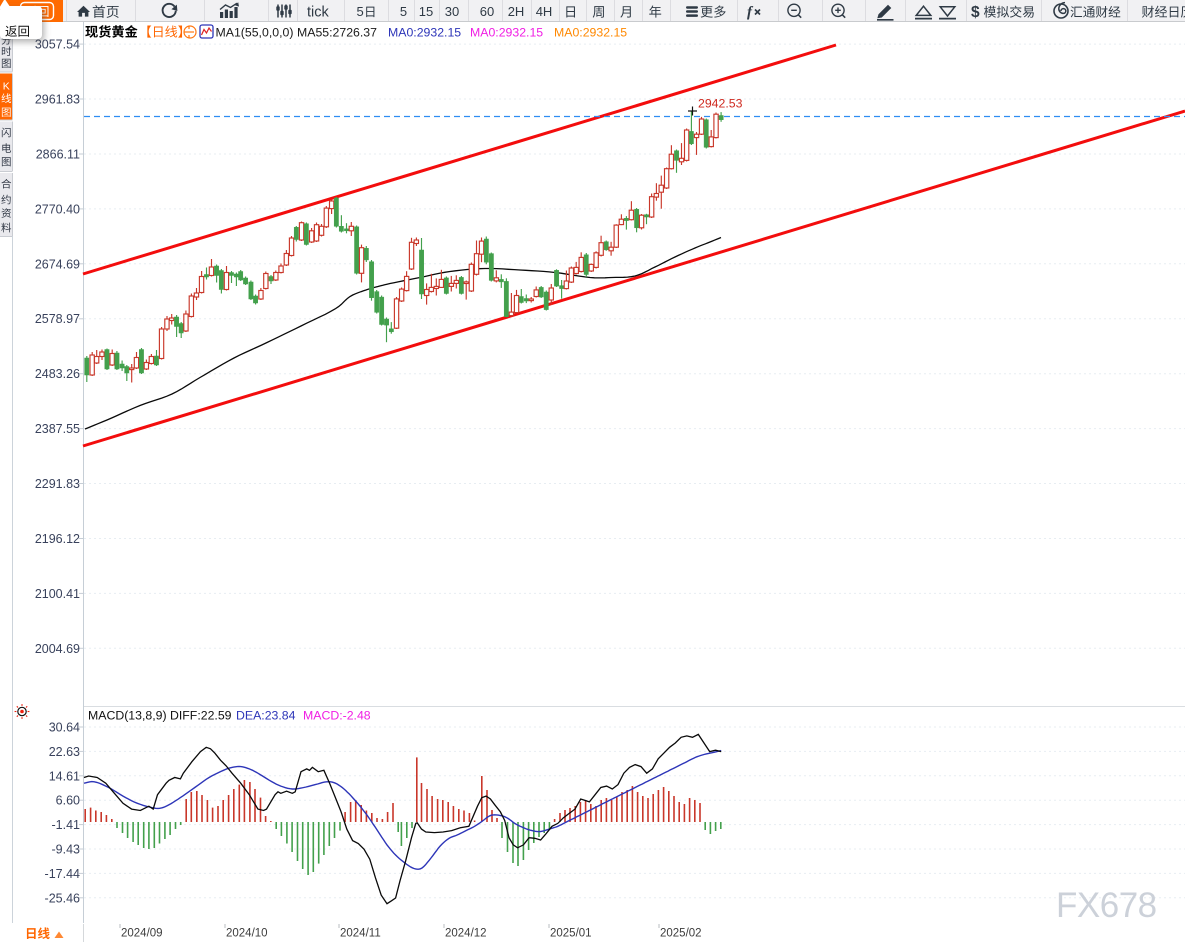 The height and width of the screenshot is (942, 1185). I want to click on svg-text: 15, so click(426, 11).